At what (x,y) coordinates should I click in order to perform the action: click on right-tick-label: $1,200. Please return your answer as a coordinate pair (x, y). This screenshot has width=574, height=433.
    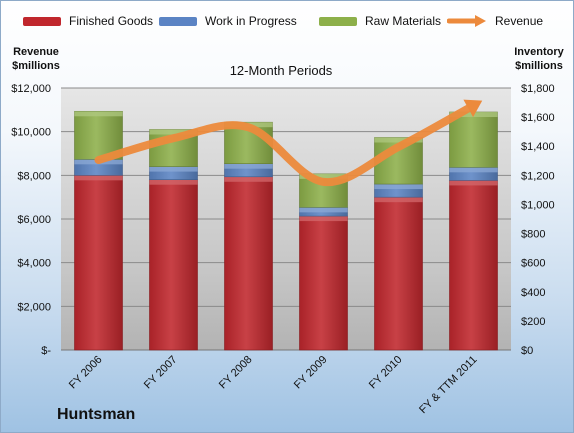
    Looking at the image, I should click on (538, 176).